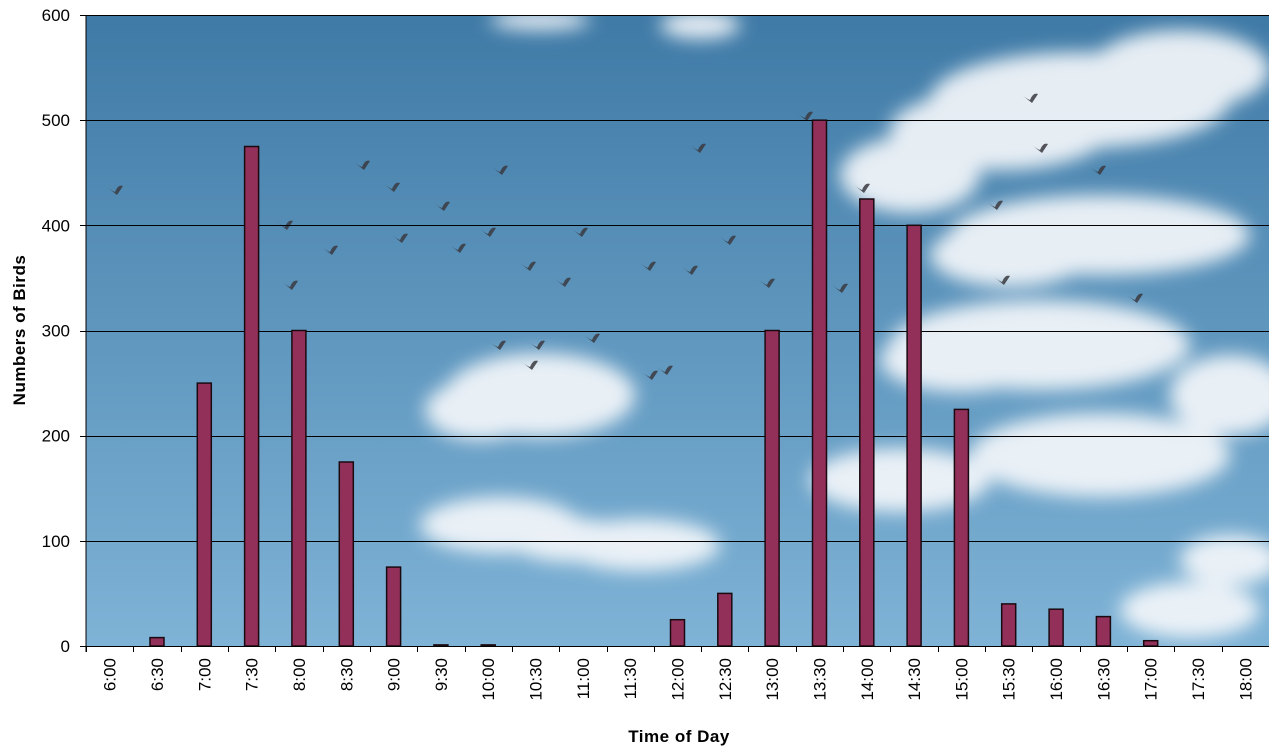 Image resolution: width=1269 pixels, height=746 pixels. I want to click on y-tick-labels: 0 100 200 300 400 500 600, so click(56, 331).